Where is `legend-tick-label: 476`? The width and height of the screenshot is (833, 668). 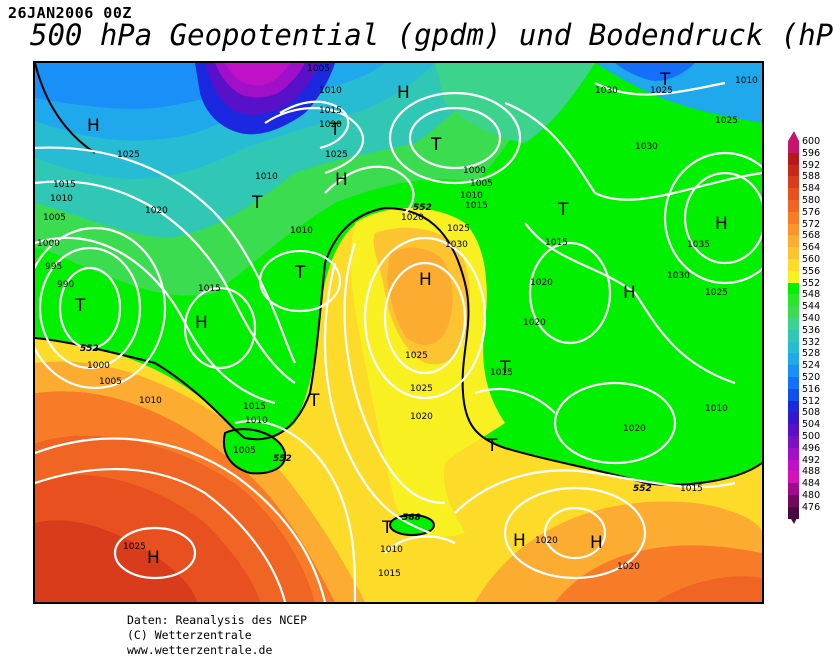 legend-tick-label: 476 is located at coordinates (811, 507).